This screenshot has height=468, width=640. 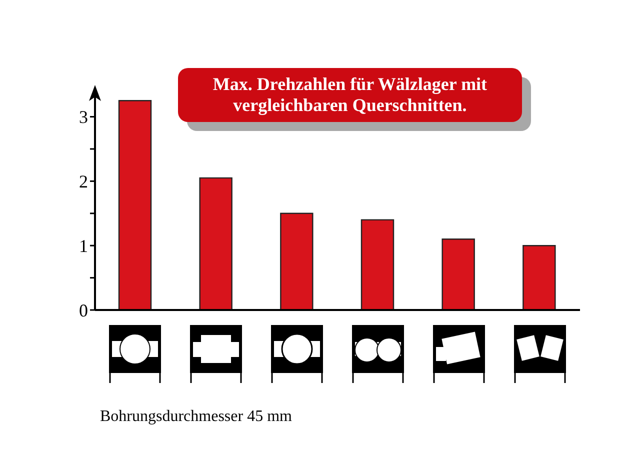 What do you see at coordinates (350, 95) in the screenshot?
I see `chart-title: Max. Drehzahlen für Wälzlager mit vergleichbaren Querschnitten.` at bounding box center [350, 95].